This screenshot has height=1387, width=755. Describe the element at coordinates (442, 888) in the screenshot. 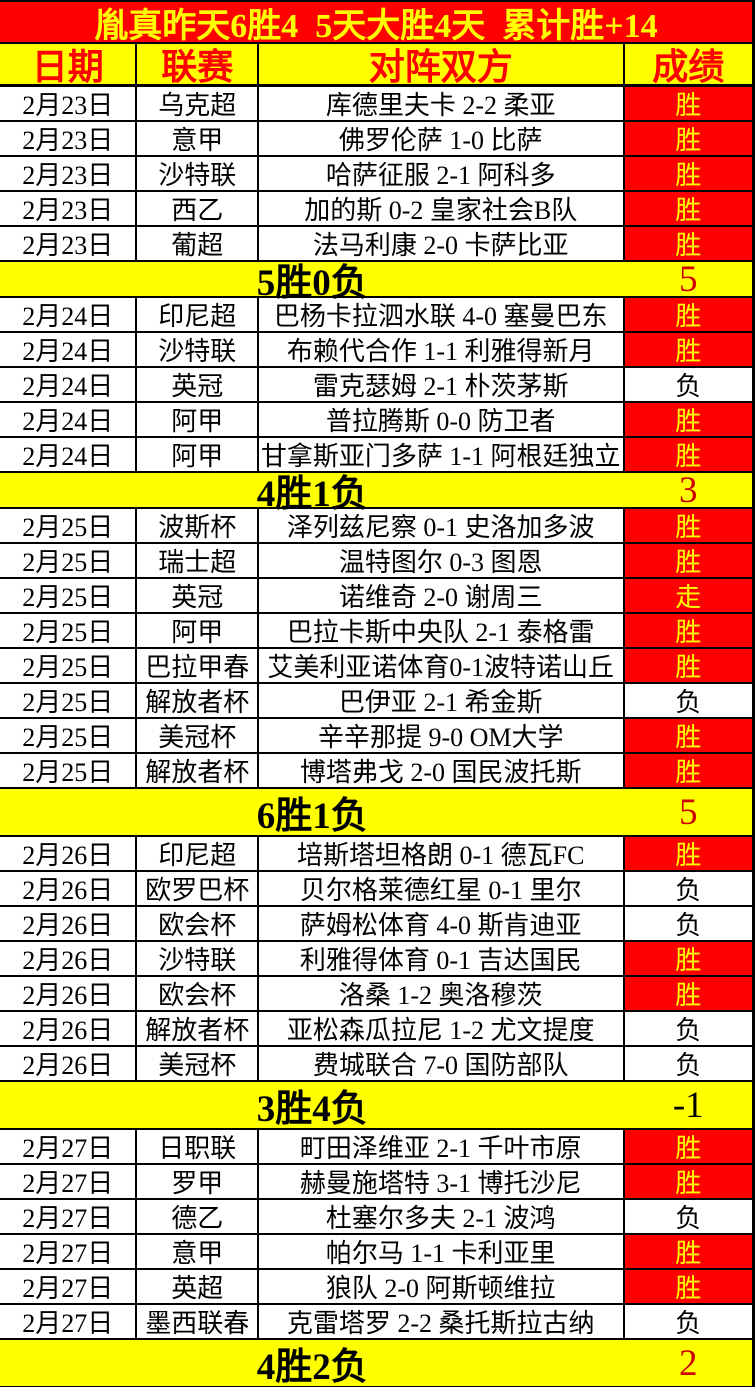

I see `row-match-cell: 贝尔格莱德红星 0-1 里尔` at that location.